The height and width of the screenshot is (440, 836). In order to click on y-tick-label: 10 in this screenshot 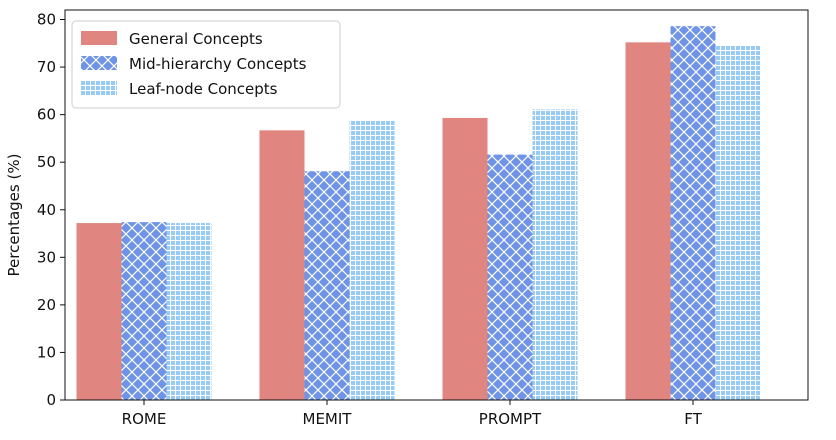, I will do `click(46, 352)`.